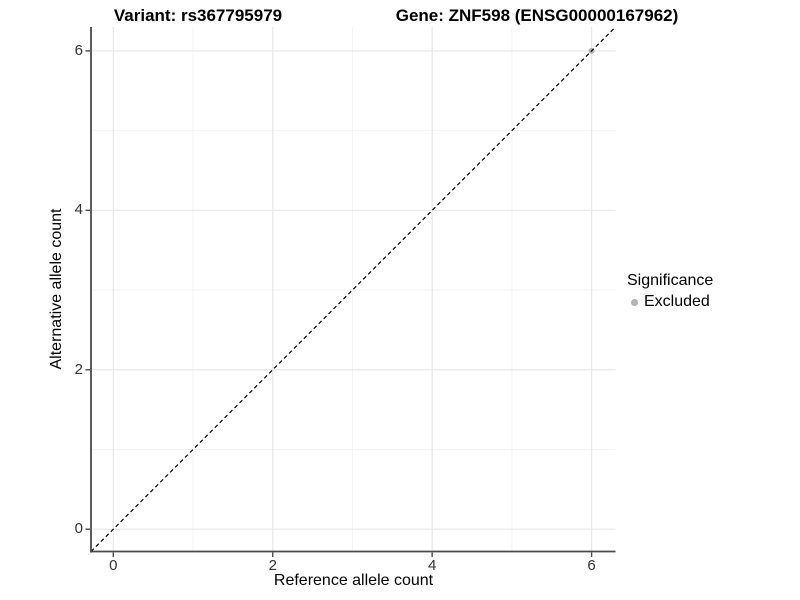 Image resolution: width=800 pixels, height=600 pixels. I want to click on y-axis-label: Alternative allele count, so click(56, 289).